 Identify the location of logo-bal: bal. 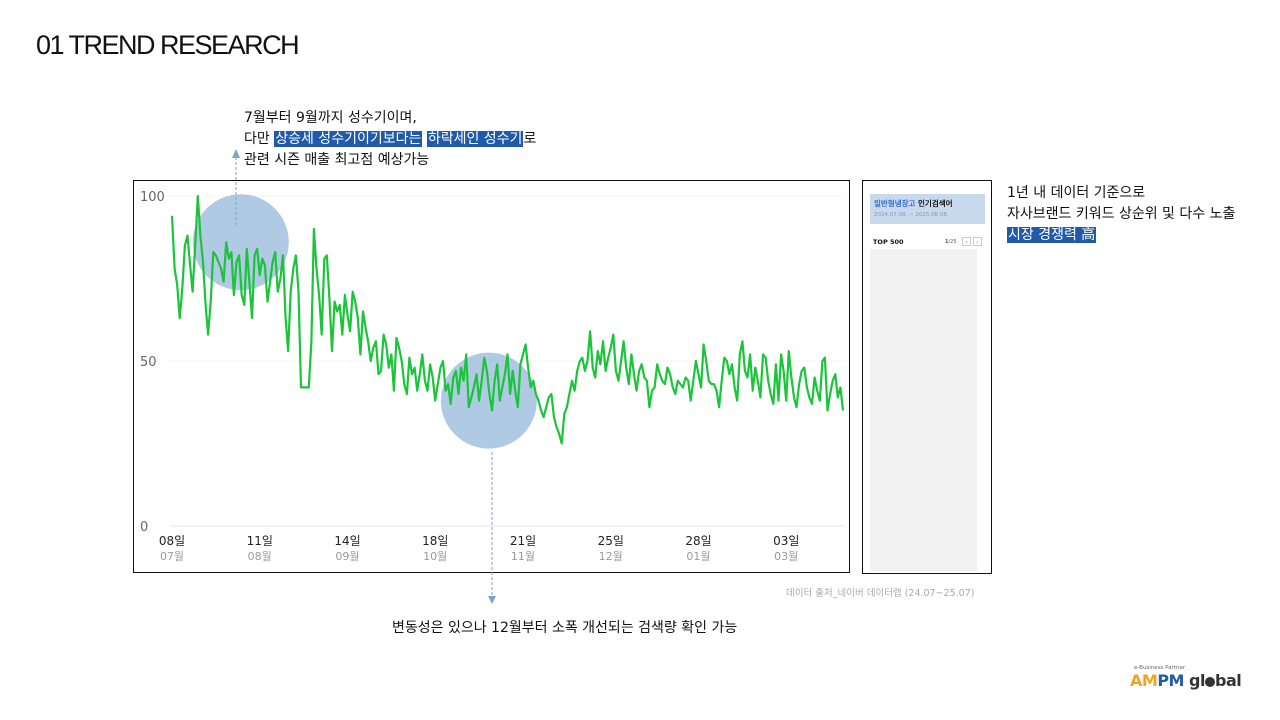
(1228, 680).